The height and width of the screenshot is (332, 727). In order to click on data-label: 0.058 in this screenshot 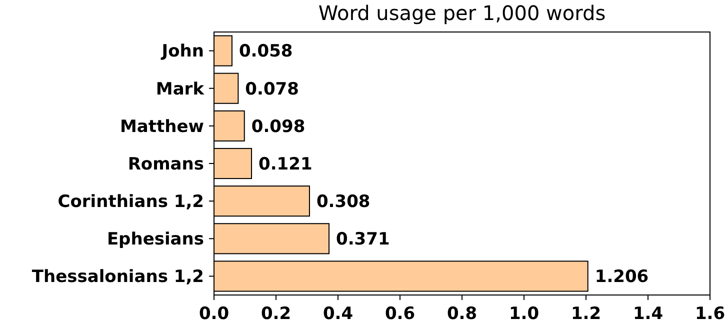, I will do `click(265, 52)`.